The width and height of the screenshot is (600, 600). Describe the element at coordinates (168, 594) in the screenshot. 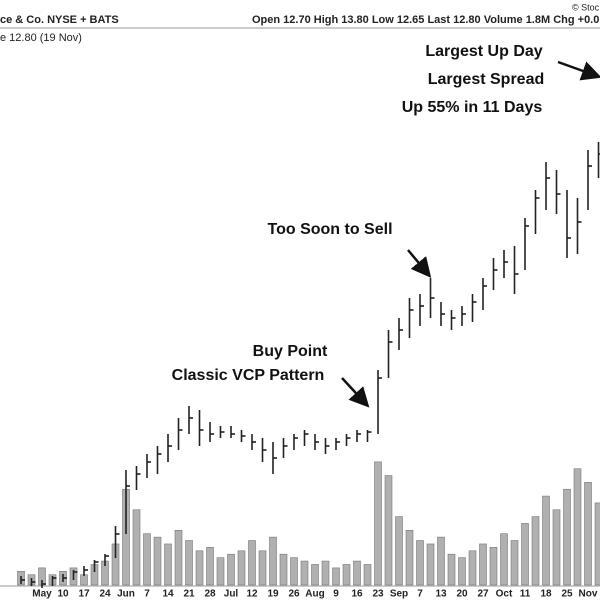

I see `x-tick-label: 14` at that location.